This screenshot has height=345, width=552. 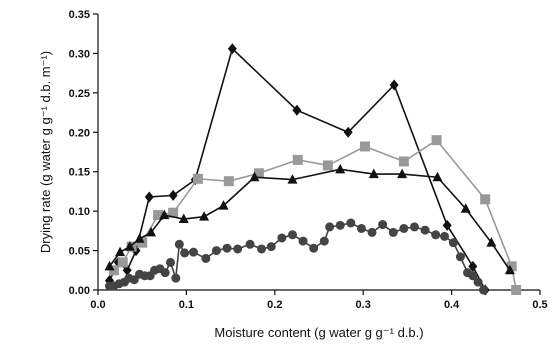 I want to click on y-tick-label: 0.10, so click(x=79, y=212).